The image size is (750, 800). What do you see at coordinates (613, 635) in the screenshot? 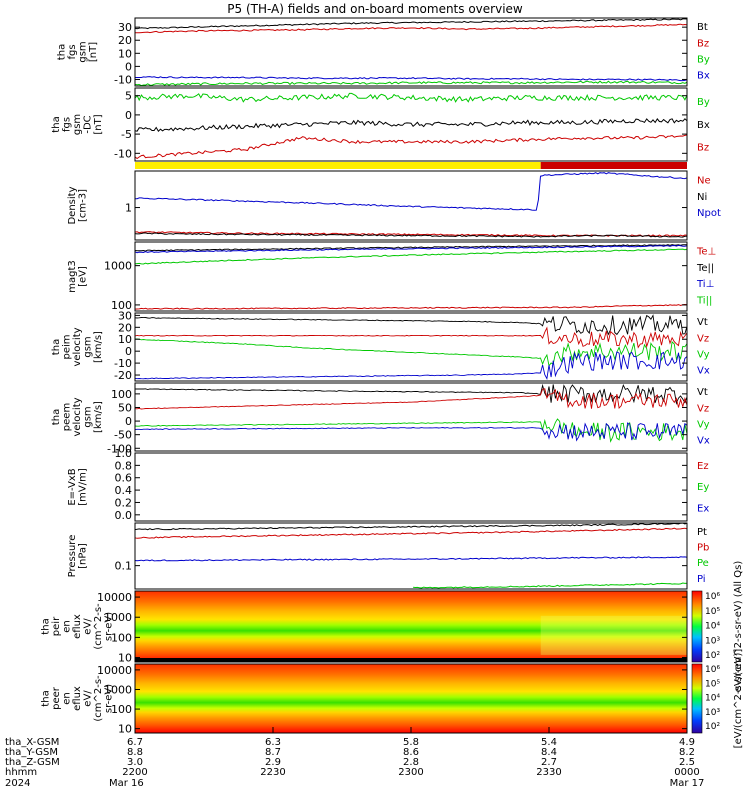
I see `heatmap-noise-region` at bounding box center [613, 635].